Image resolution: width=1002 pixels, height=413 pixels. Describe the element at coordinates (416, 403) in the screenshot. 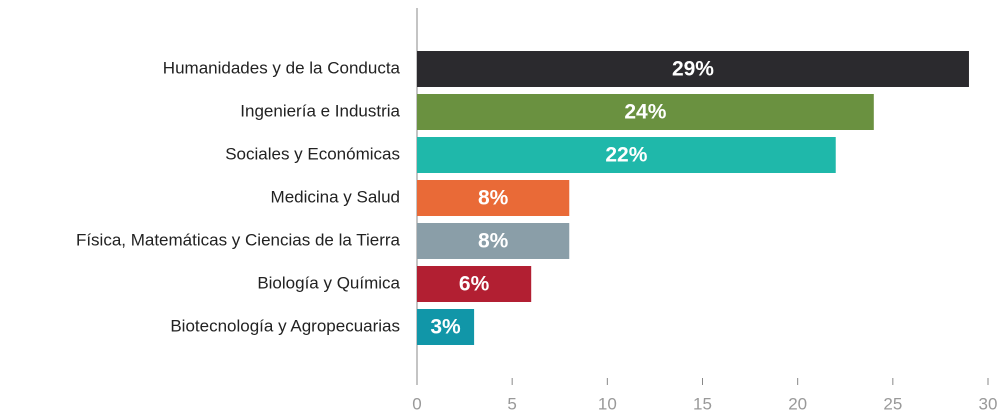

I see `x-tick-label: 0` at that location.